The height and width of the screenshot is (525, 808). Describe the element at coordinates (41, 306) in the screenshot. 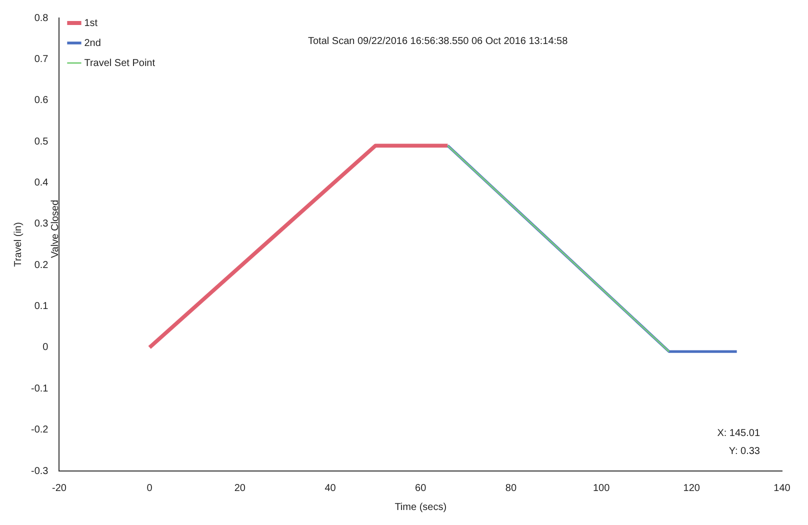

I see `y-tick-label: 0.1` at that location.